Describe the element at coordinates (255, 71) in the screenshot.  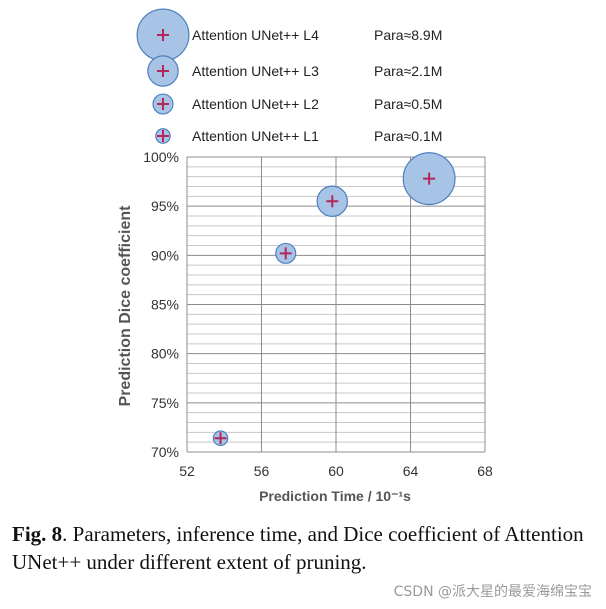
I see `legend-series-name: Attention UNet++ L3` at that location.